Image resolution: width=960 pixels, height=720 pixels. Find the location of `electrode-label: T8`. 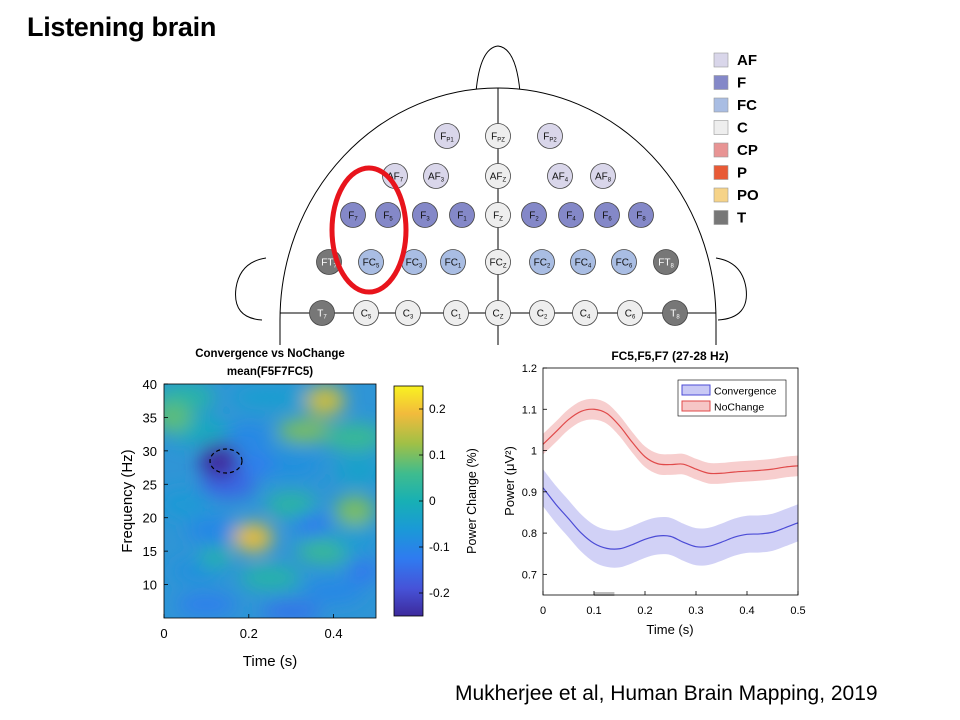

electrode-label: T8 is located at coordinates (675, 315).